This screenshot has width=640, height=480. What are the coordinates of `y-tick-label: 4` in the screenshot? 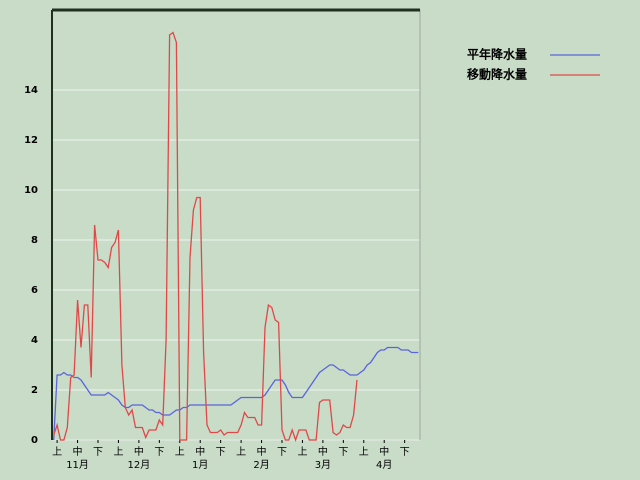 It's located at (34, 340).